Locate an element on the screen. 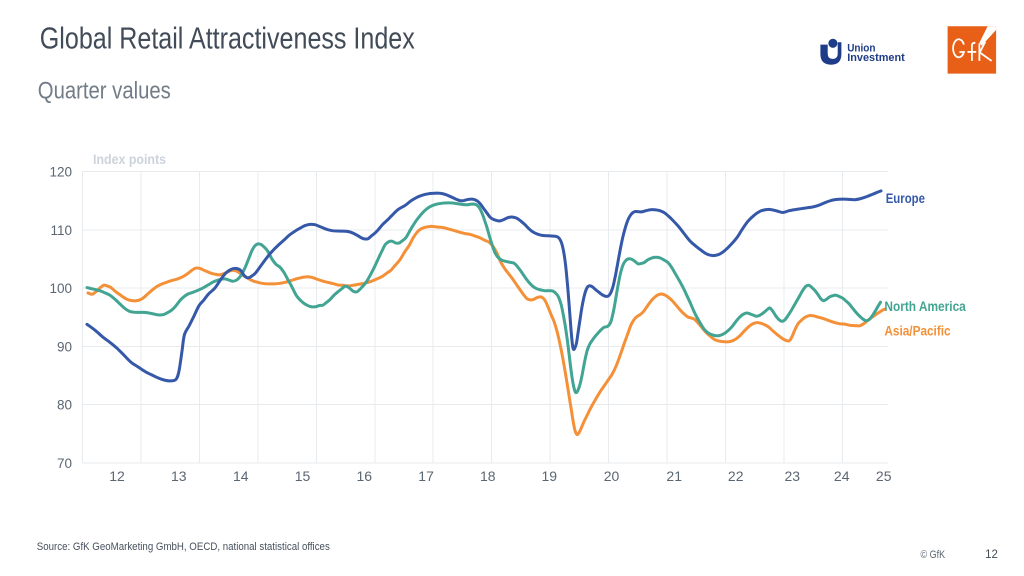 This screenshot has width=1024, height=576. svg-text: 21 is located at coordinates (674, 476).